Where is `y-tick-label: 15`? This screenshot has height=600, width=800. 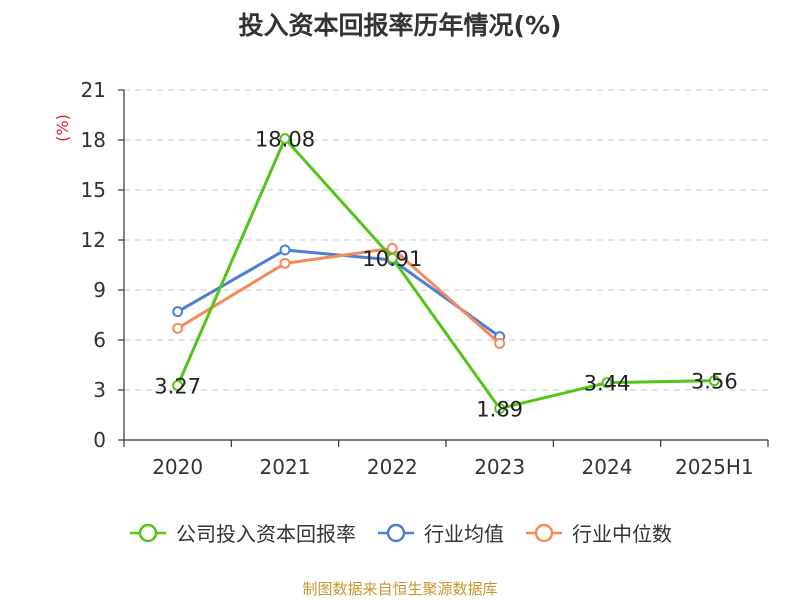
y-tick-label: 15 is located at coordinates (93, 190).